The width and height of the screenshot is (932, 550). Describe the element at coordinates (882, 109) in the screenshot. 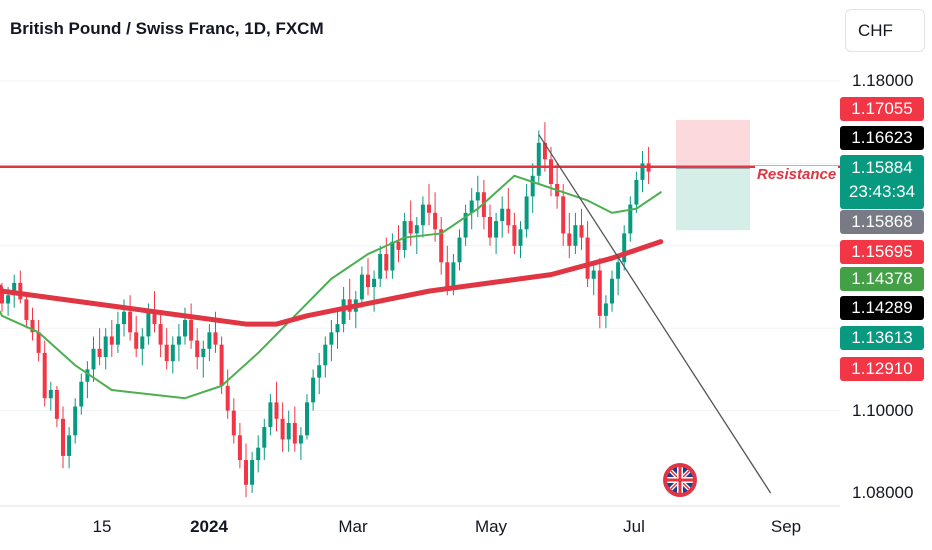

I see `price-badge: 1.17055` at that location.